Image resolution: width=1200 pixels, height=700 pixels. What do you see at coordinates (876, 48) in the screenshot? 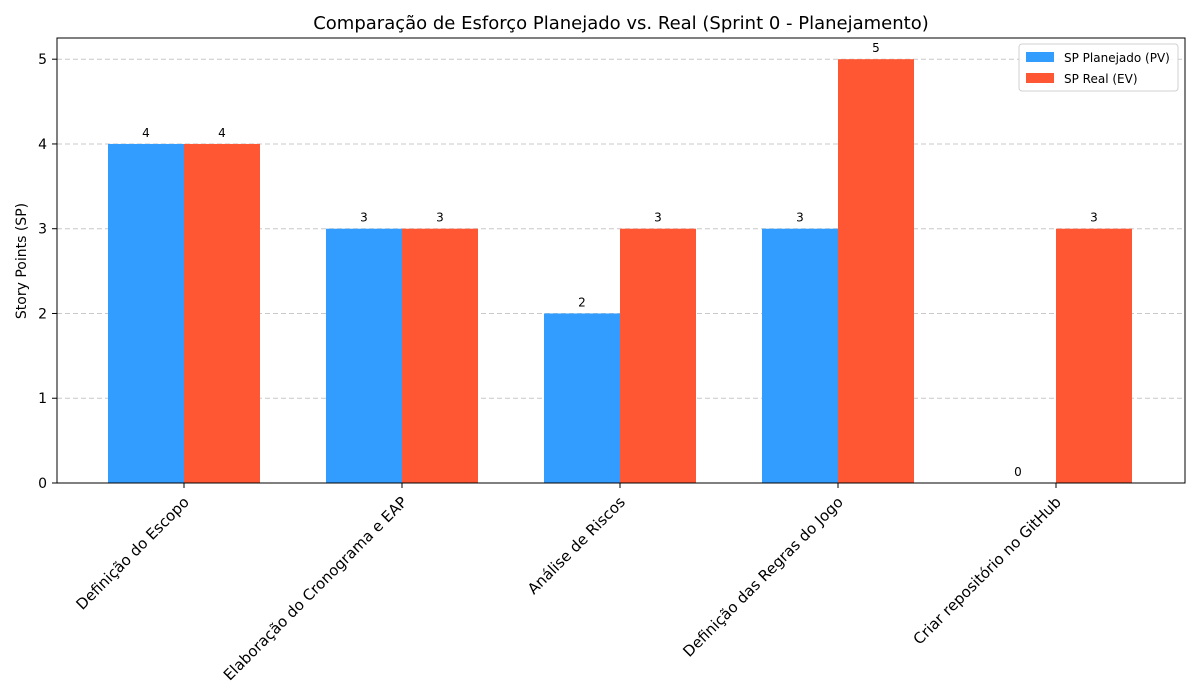
I see `bar-data-label: 5` at bounding box center [876, 48].